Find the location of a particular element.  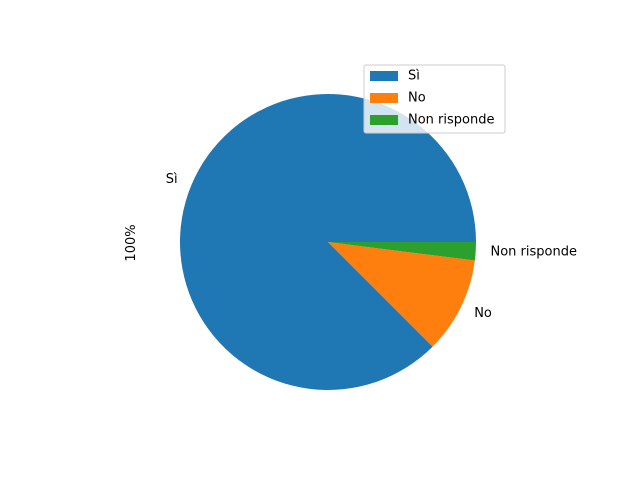

legend-entries: Sì No Non risponde is located at coordinates (432, 98).